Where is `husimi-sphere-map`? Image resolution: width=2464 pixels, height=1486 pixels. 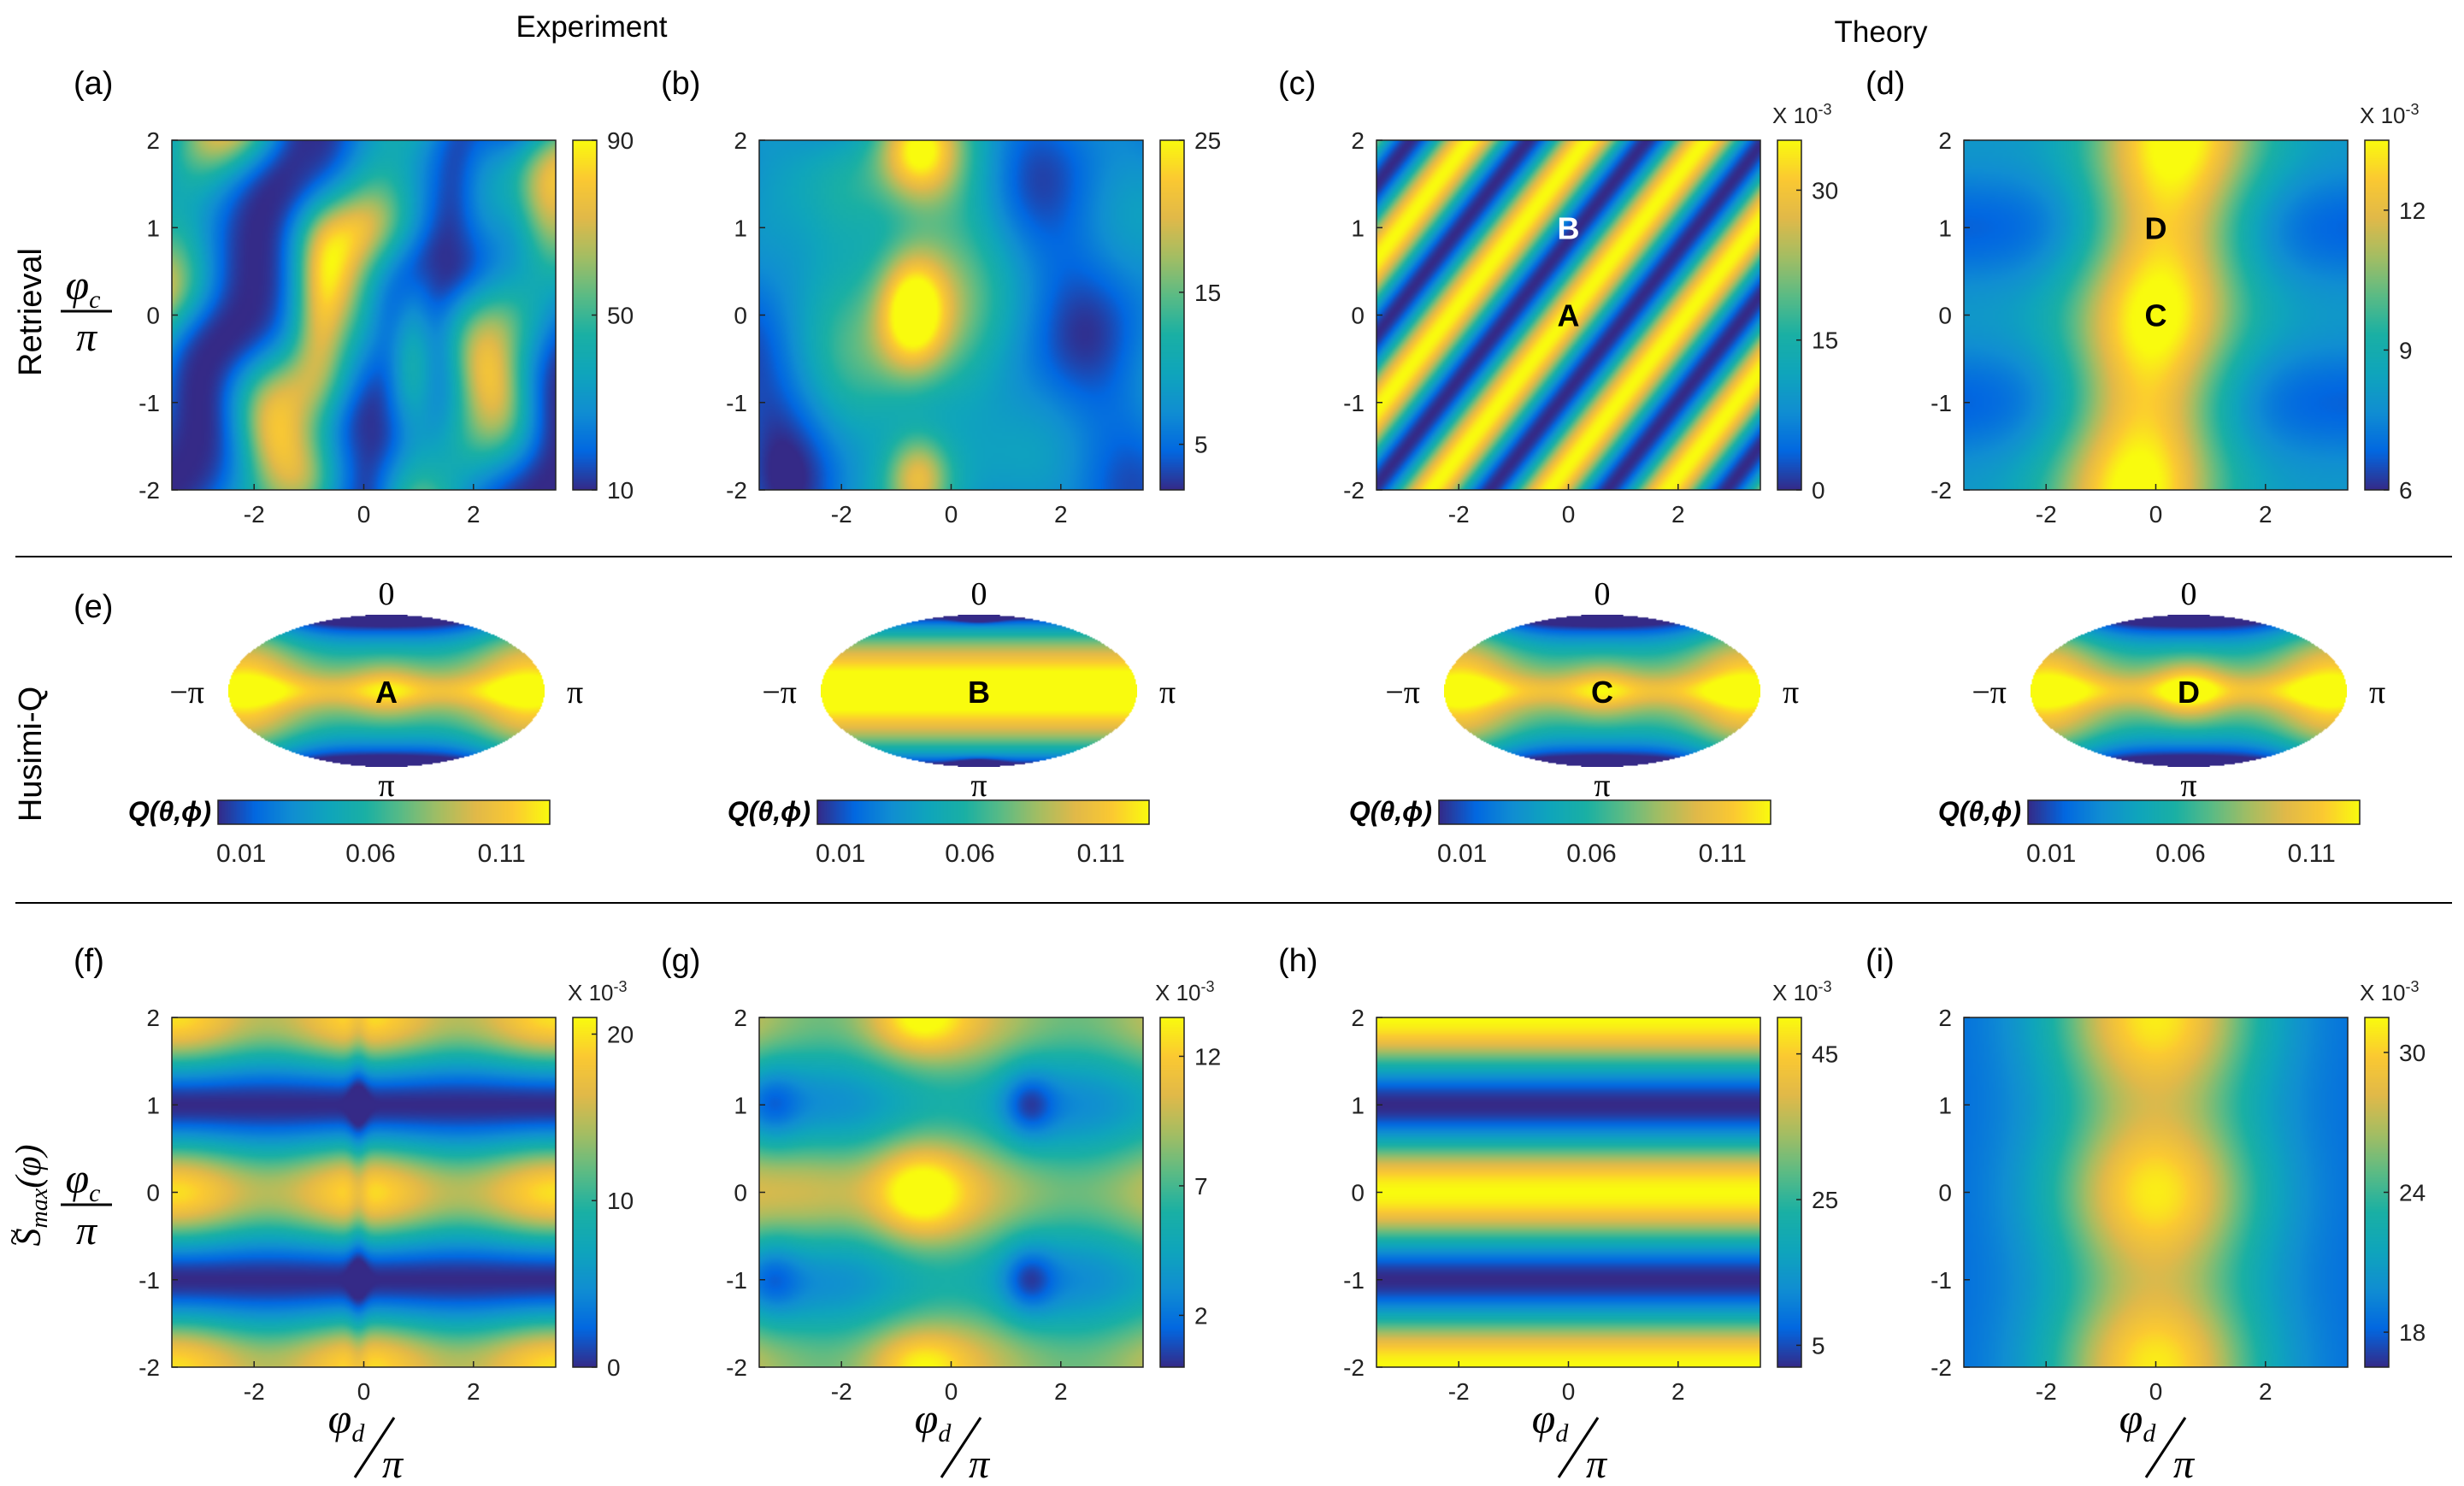 husimi-sphere-map is located at coordinates (387, 691).